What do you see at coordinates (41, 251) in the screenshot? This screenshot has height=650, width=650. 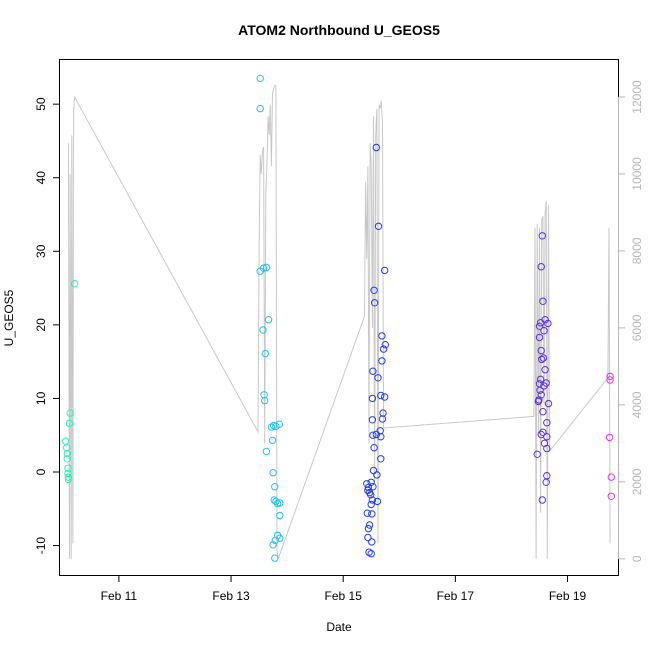 I see `y-tick-label: 30` at bounding box center [41, 251].